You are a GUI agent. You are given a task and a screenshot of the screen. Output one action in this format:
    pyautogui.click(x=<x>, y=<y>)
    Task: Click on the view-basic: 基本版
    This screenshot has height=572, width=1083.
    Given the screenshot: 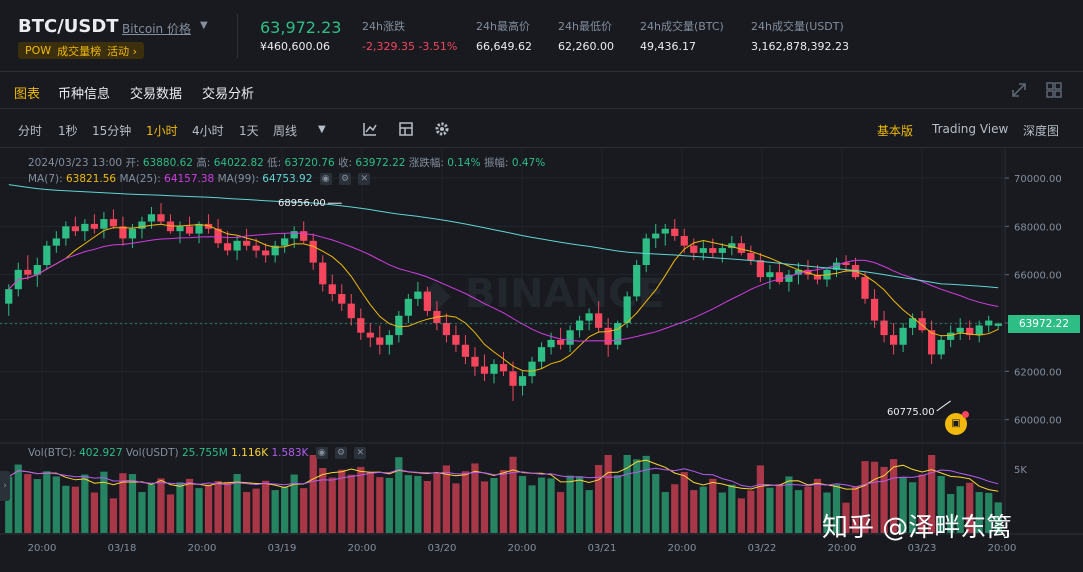 What is the action you would take?
    pyautogui.click(x=895, y=131)
    